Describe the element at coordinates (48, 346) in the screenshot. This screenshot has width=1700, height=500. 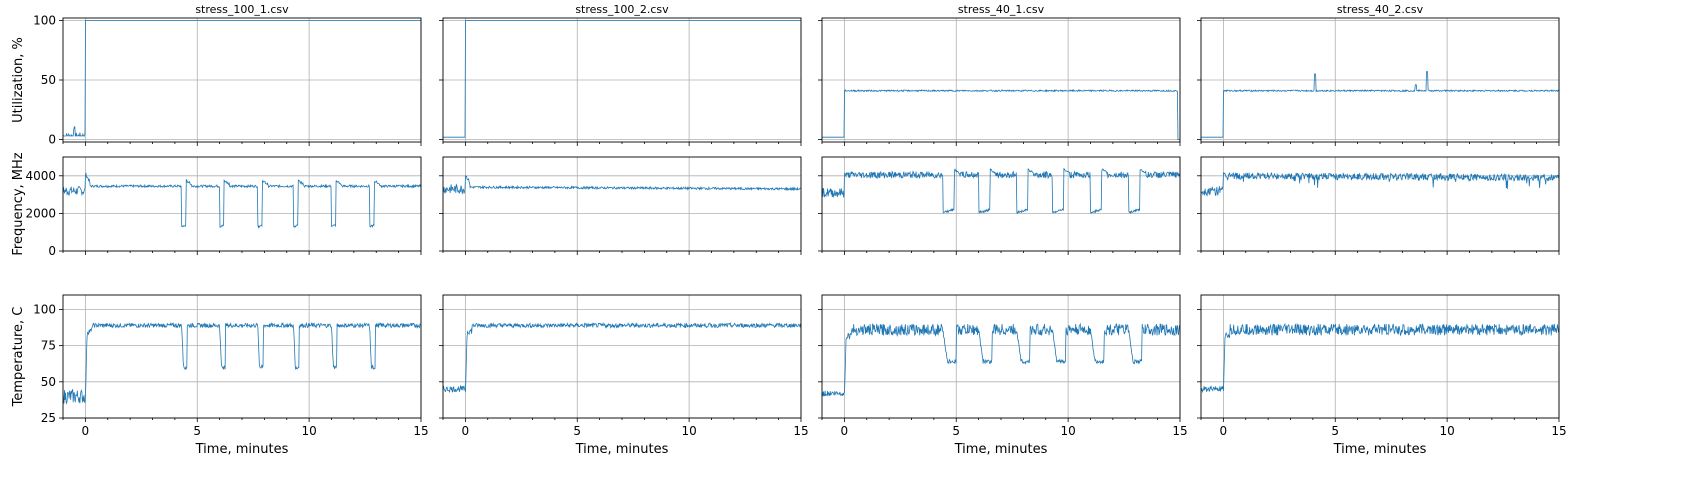
I see `y-tick-label: 75` at that location.